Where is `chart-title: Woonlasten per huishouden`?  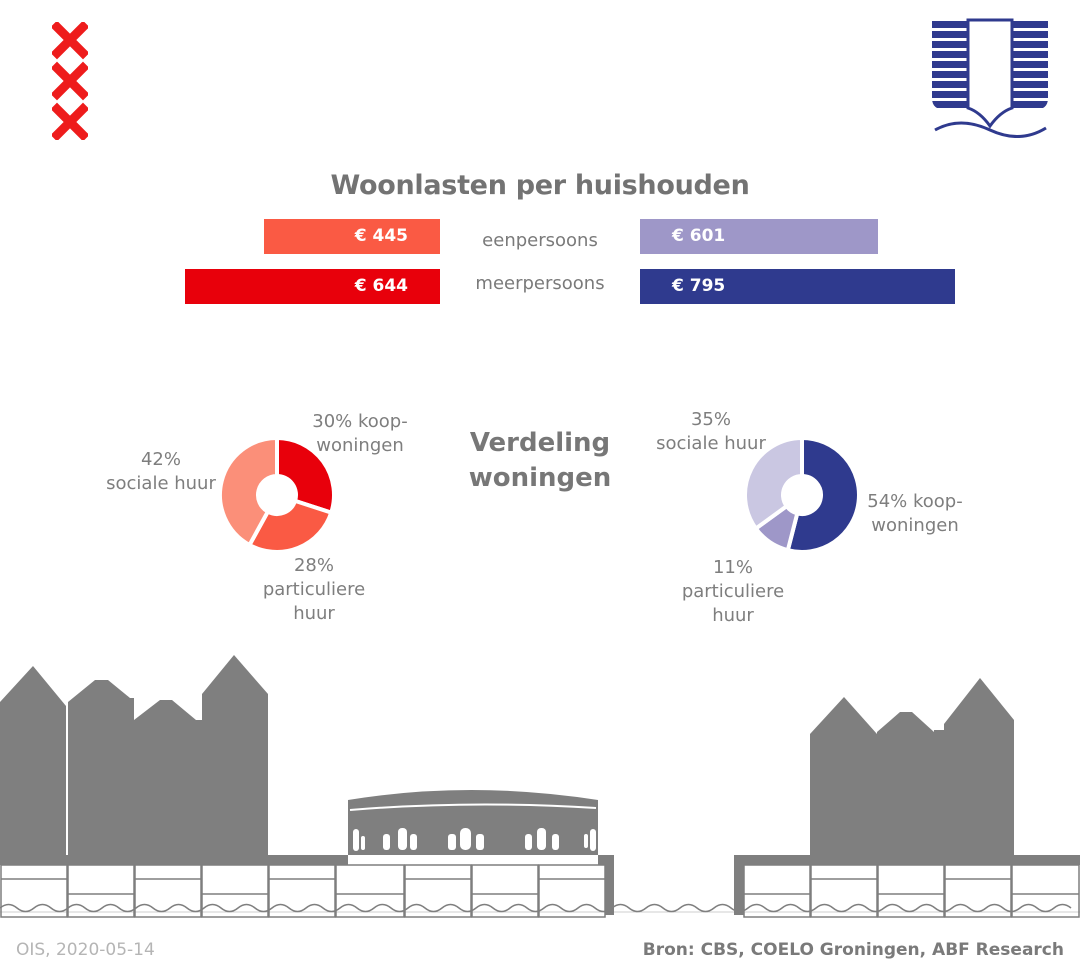
chart-title: Woonlasten per huishouden is located at coordinates (540, 185).